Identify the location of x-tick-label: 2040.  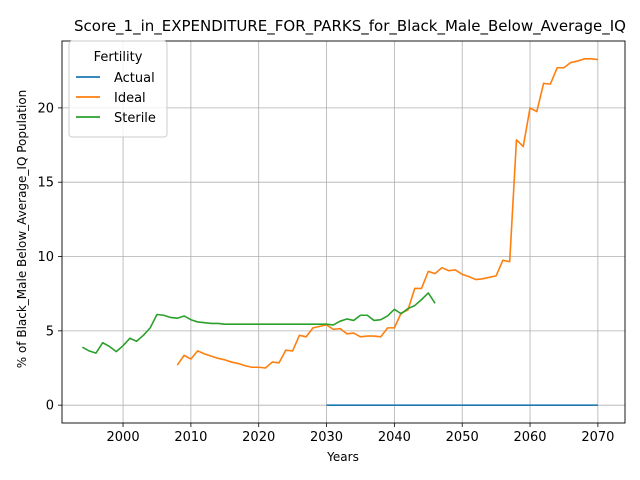
(394, 437).